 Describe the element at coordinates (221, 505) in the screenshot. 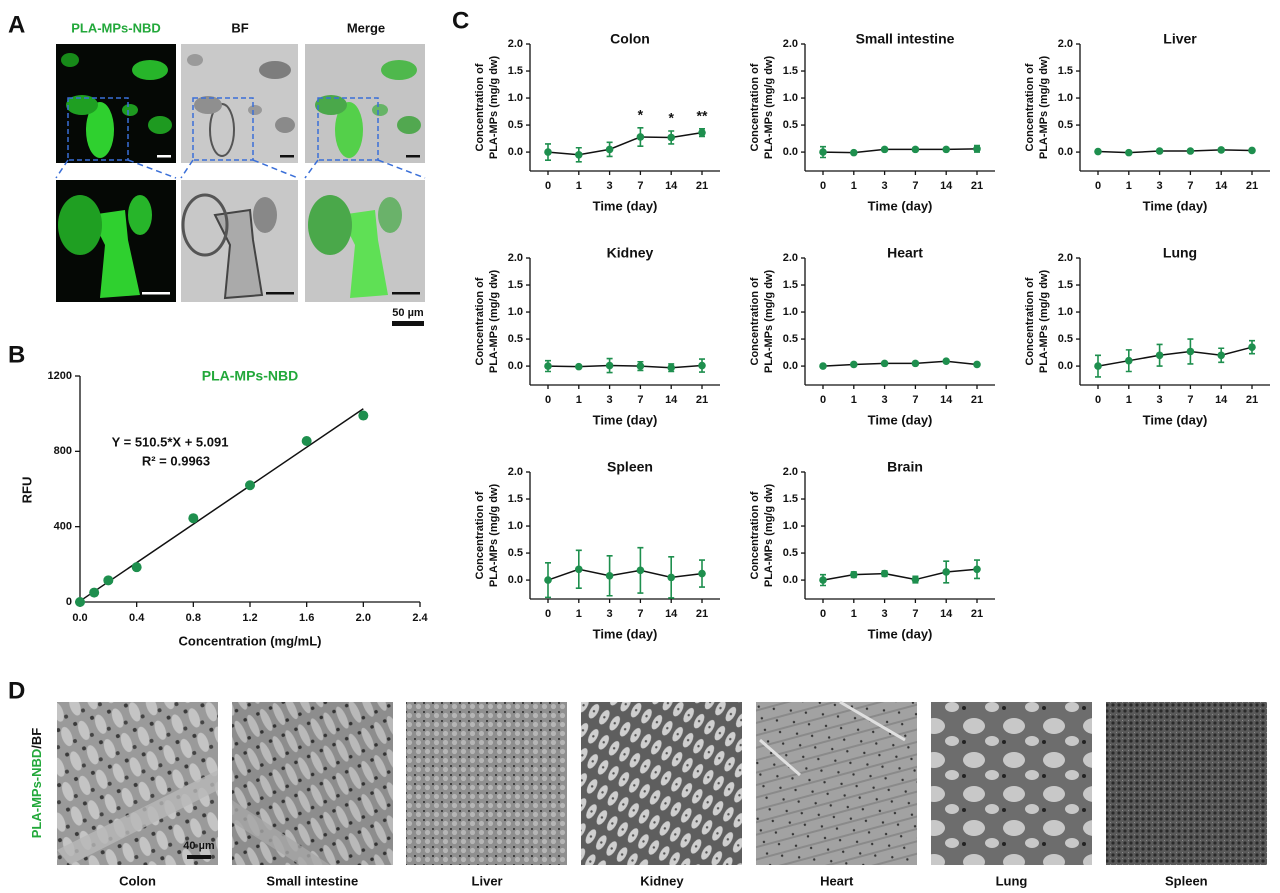

I see `fit-line` at that location.